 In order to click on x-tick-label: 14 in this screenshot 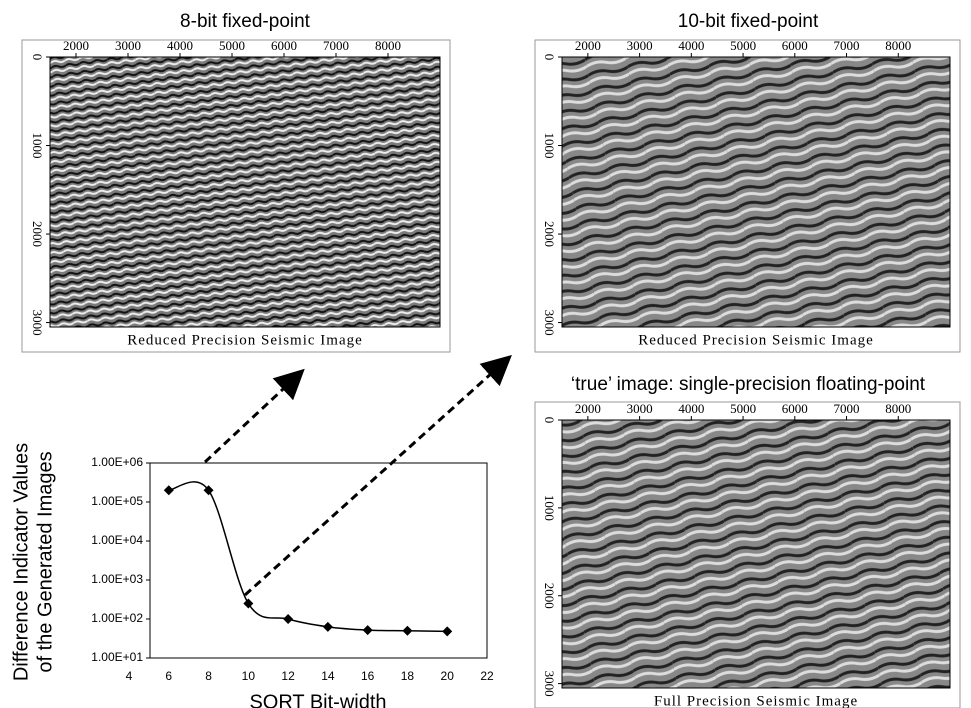, I will do `click(328, 676)`.